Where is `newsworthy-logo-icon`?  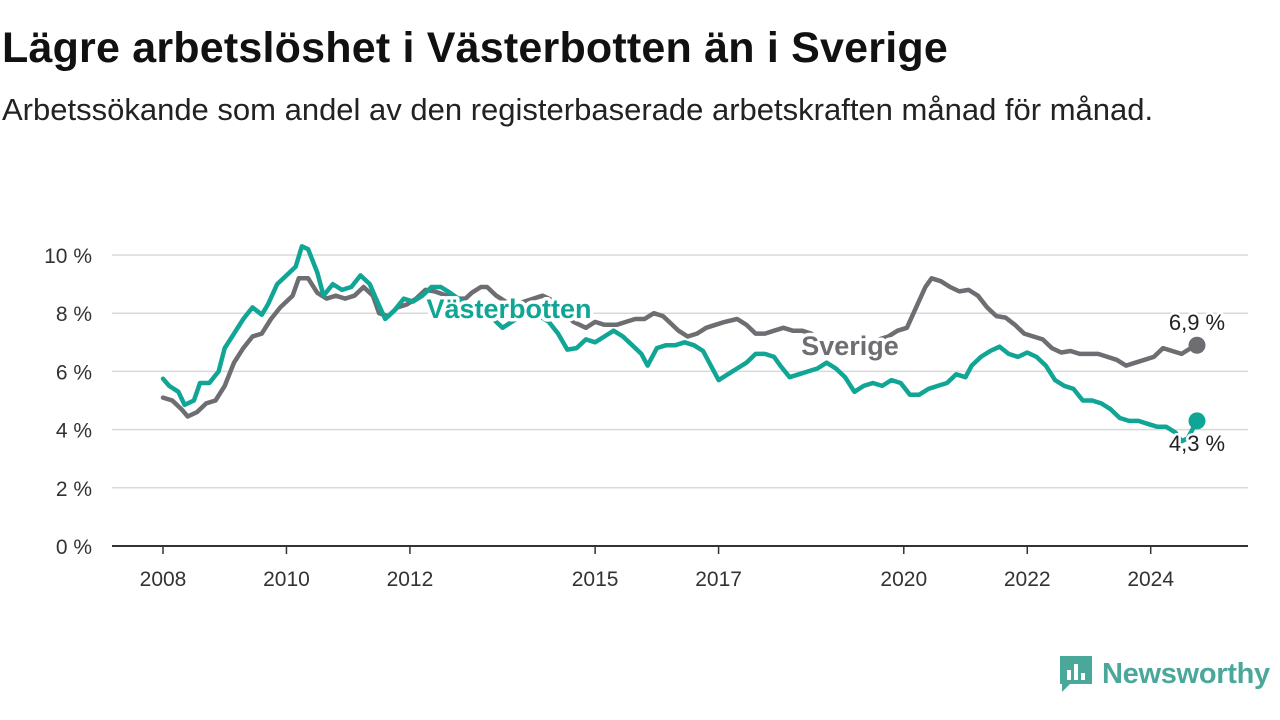 newsworthy-logo-icon is located at coordinates (1076, 674).